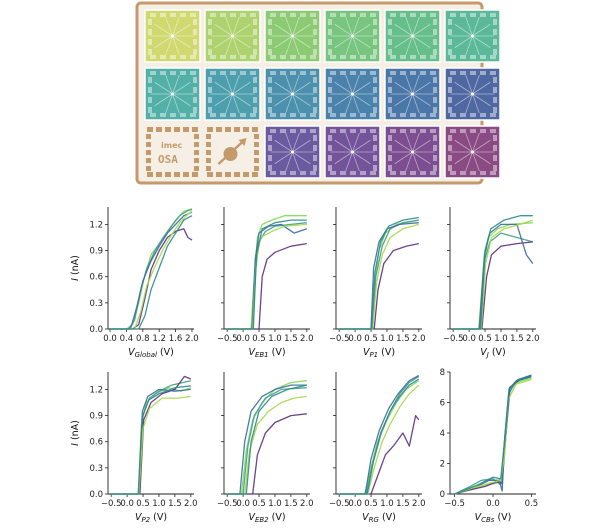 Image resolution: width=599 pixels, height=528 pixels. I want to click on x-tick-label: 0.5, so click(532, 504).